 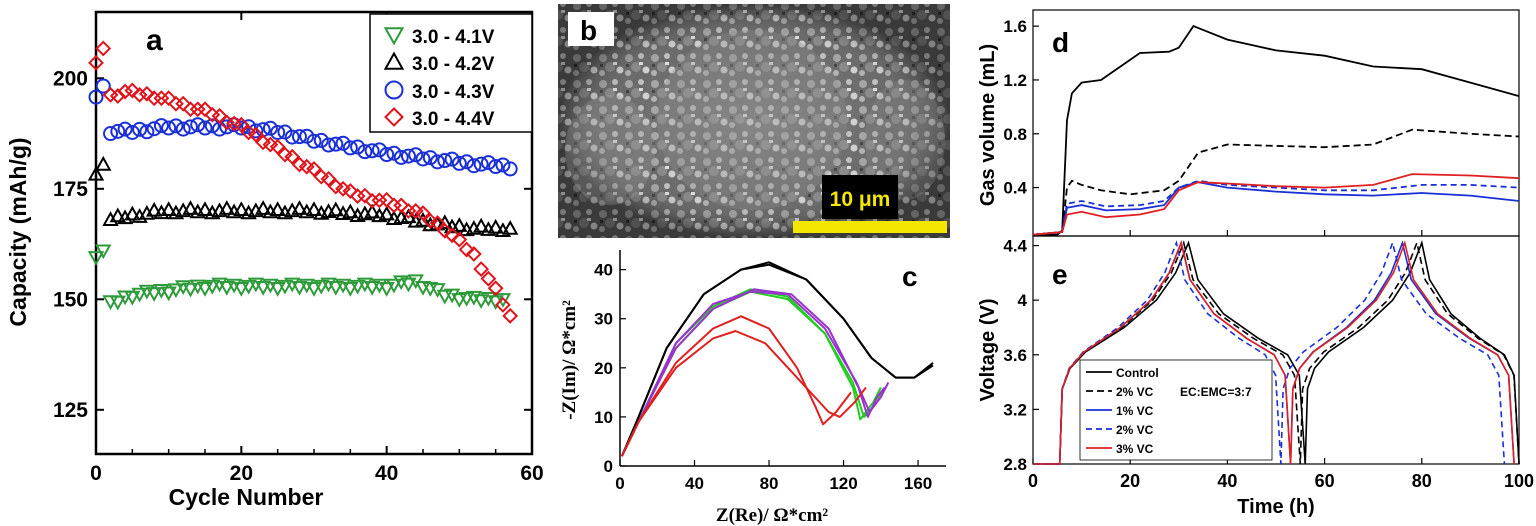 I want to click on legend-label-4-4v: 3.0 - 4.4V, so click(x=453, y=119).